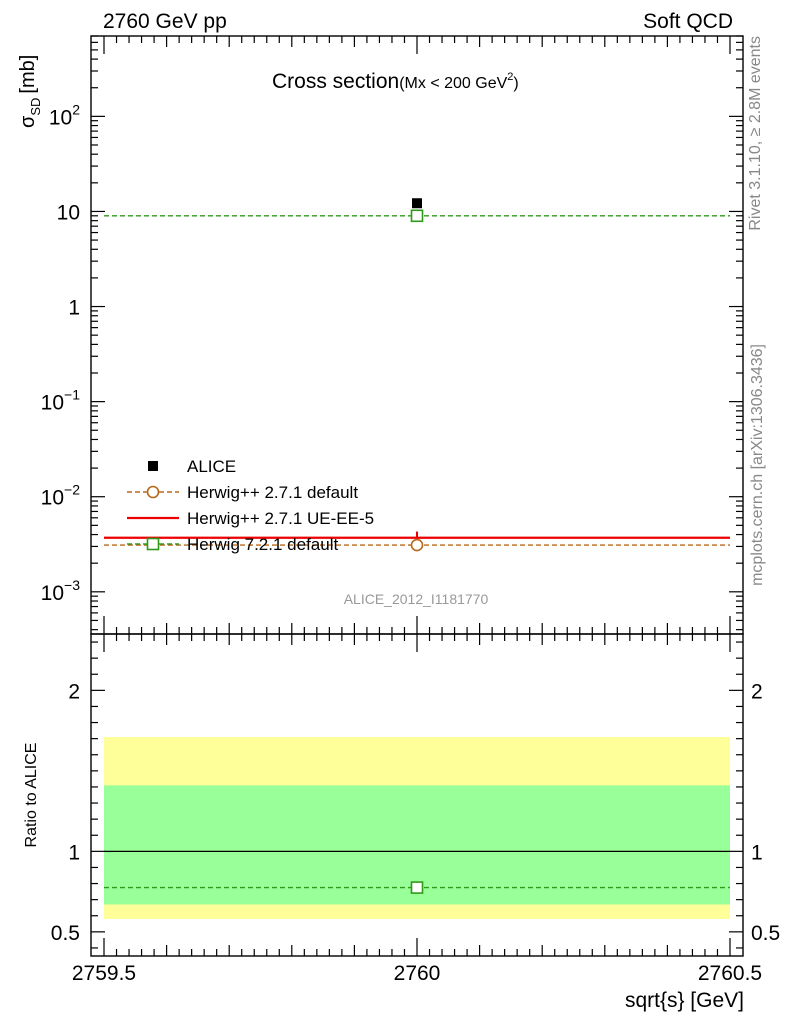 The height and width of the screenshot is (1024, 786). What do you see at coordinates (153, 466) in the screenshot?
I see `legend-marker-alice` at bounding box center [153, 466].